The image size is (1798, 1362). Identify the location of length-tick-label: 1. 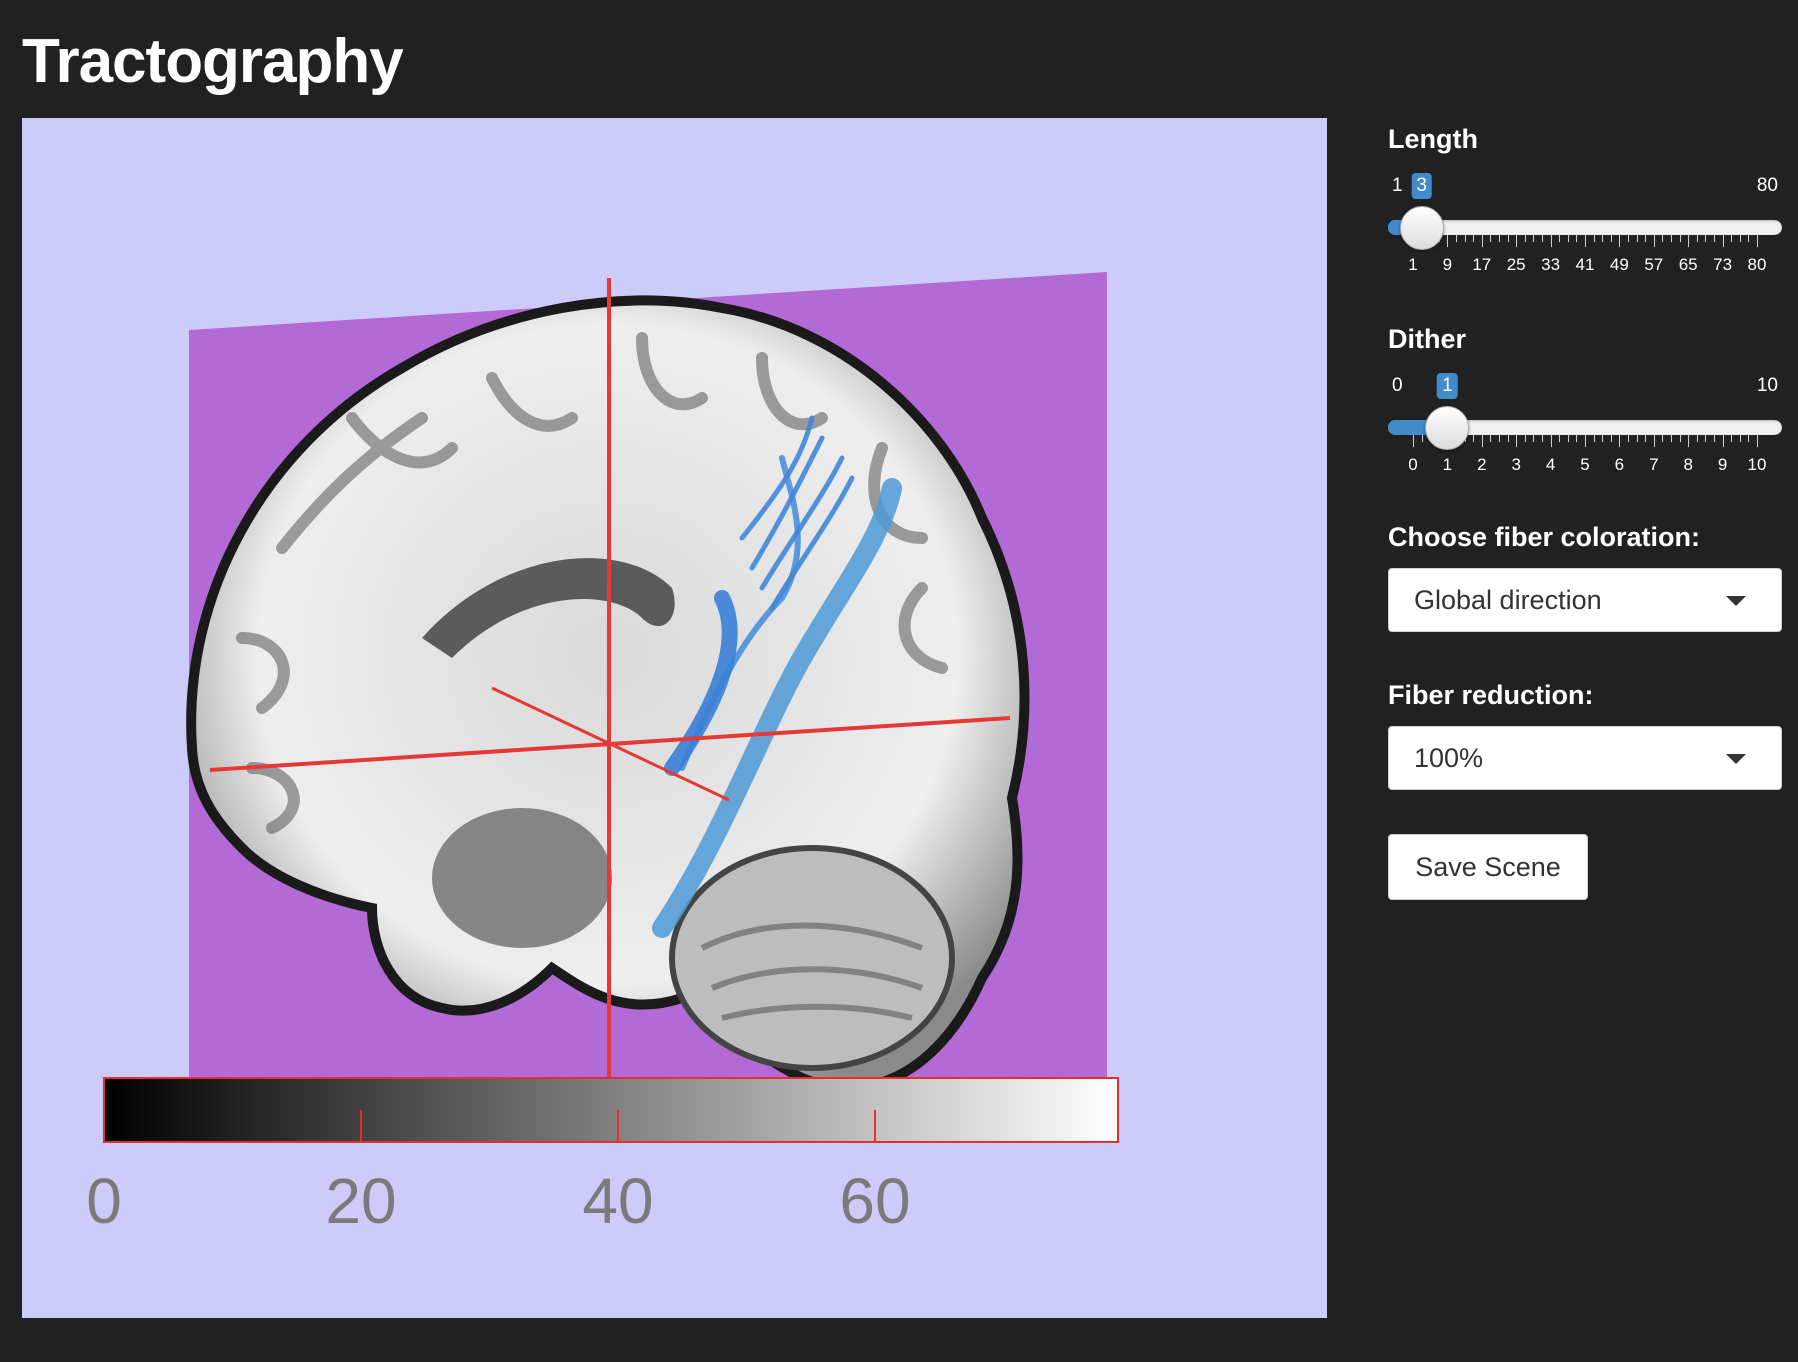
(1413, 264).